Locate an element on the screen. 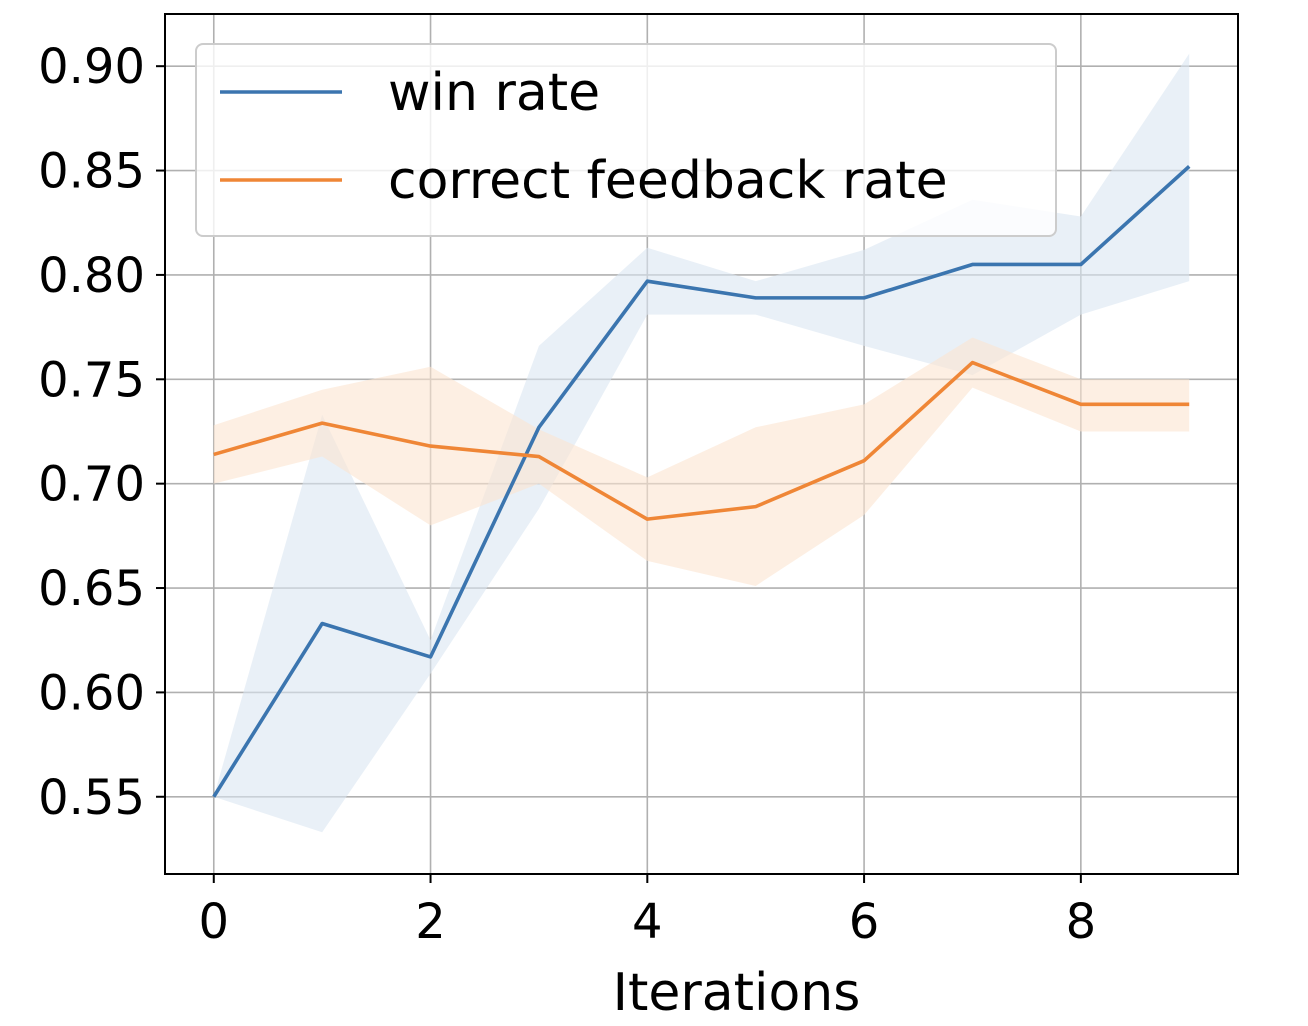 This screenshot has width=1308, height=1026. x-tick-label: 6 is located at coordinates (864, 922).